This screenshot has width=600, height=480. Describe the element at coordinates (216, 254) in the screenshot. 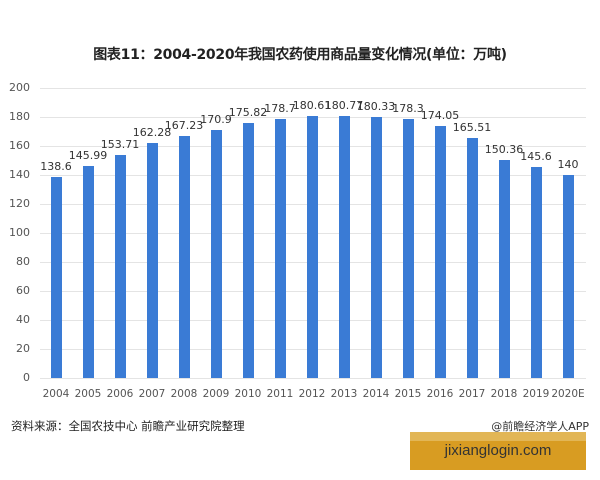

I see `bar-2009` at that location.